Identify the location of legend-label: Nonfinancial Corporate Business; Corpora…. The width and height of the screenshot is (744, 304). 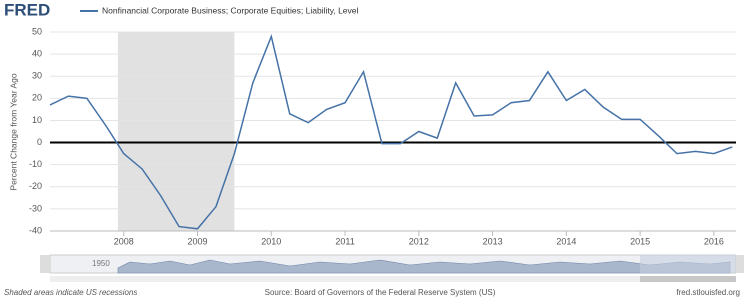
(230, 10).